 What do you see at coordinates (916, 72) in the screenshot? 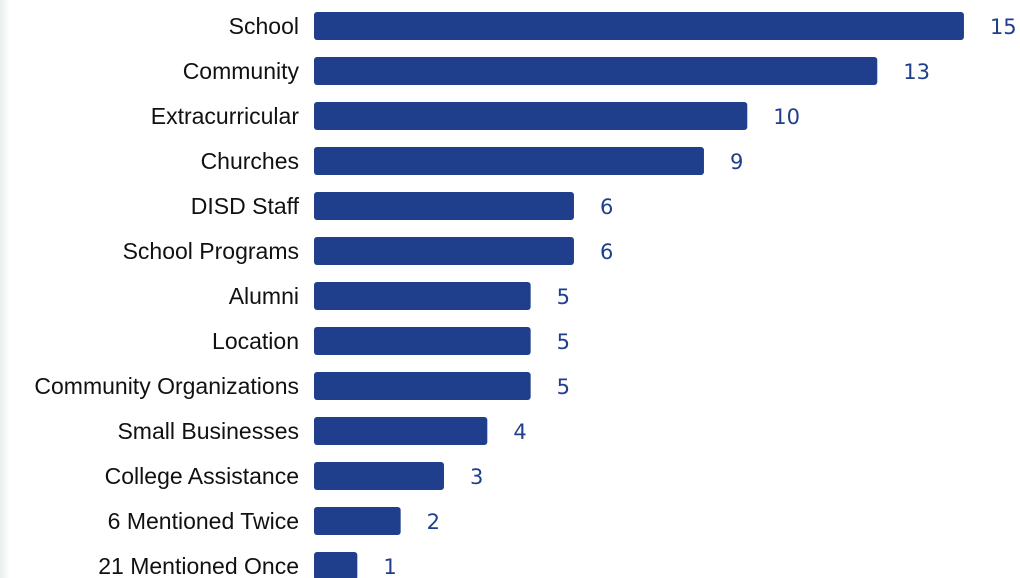
I see `value-label: 13` at bounding box center [916, 72].